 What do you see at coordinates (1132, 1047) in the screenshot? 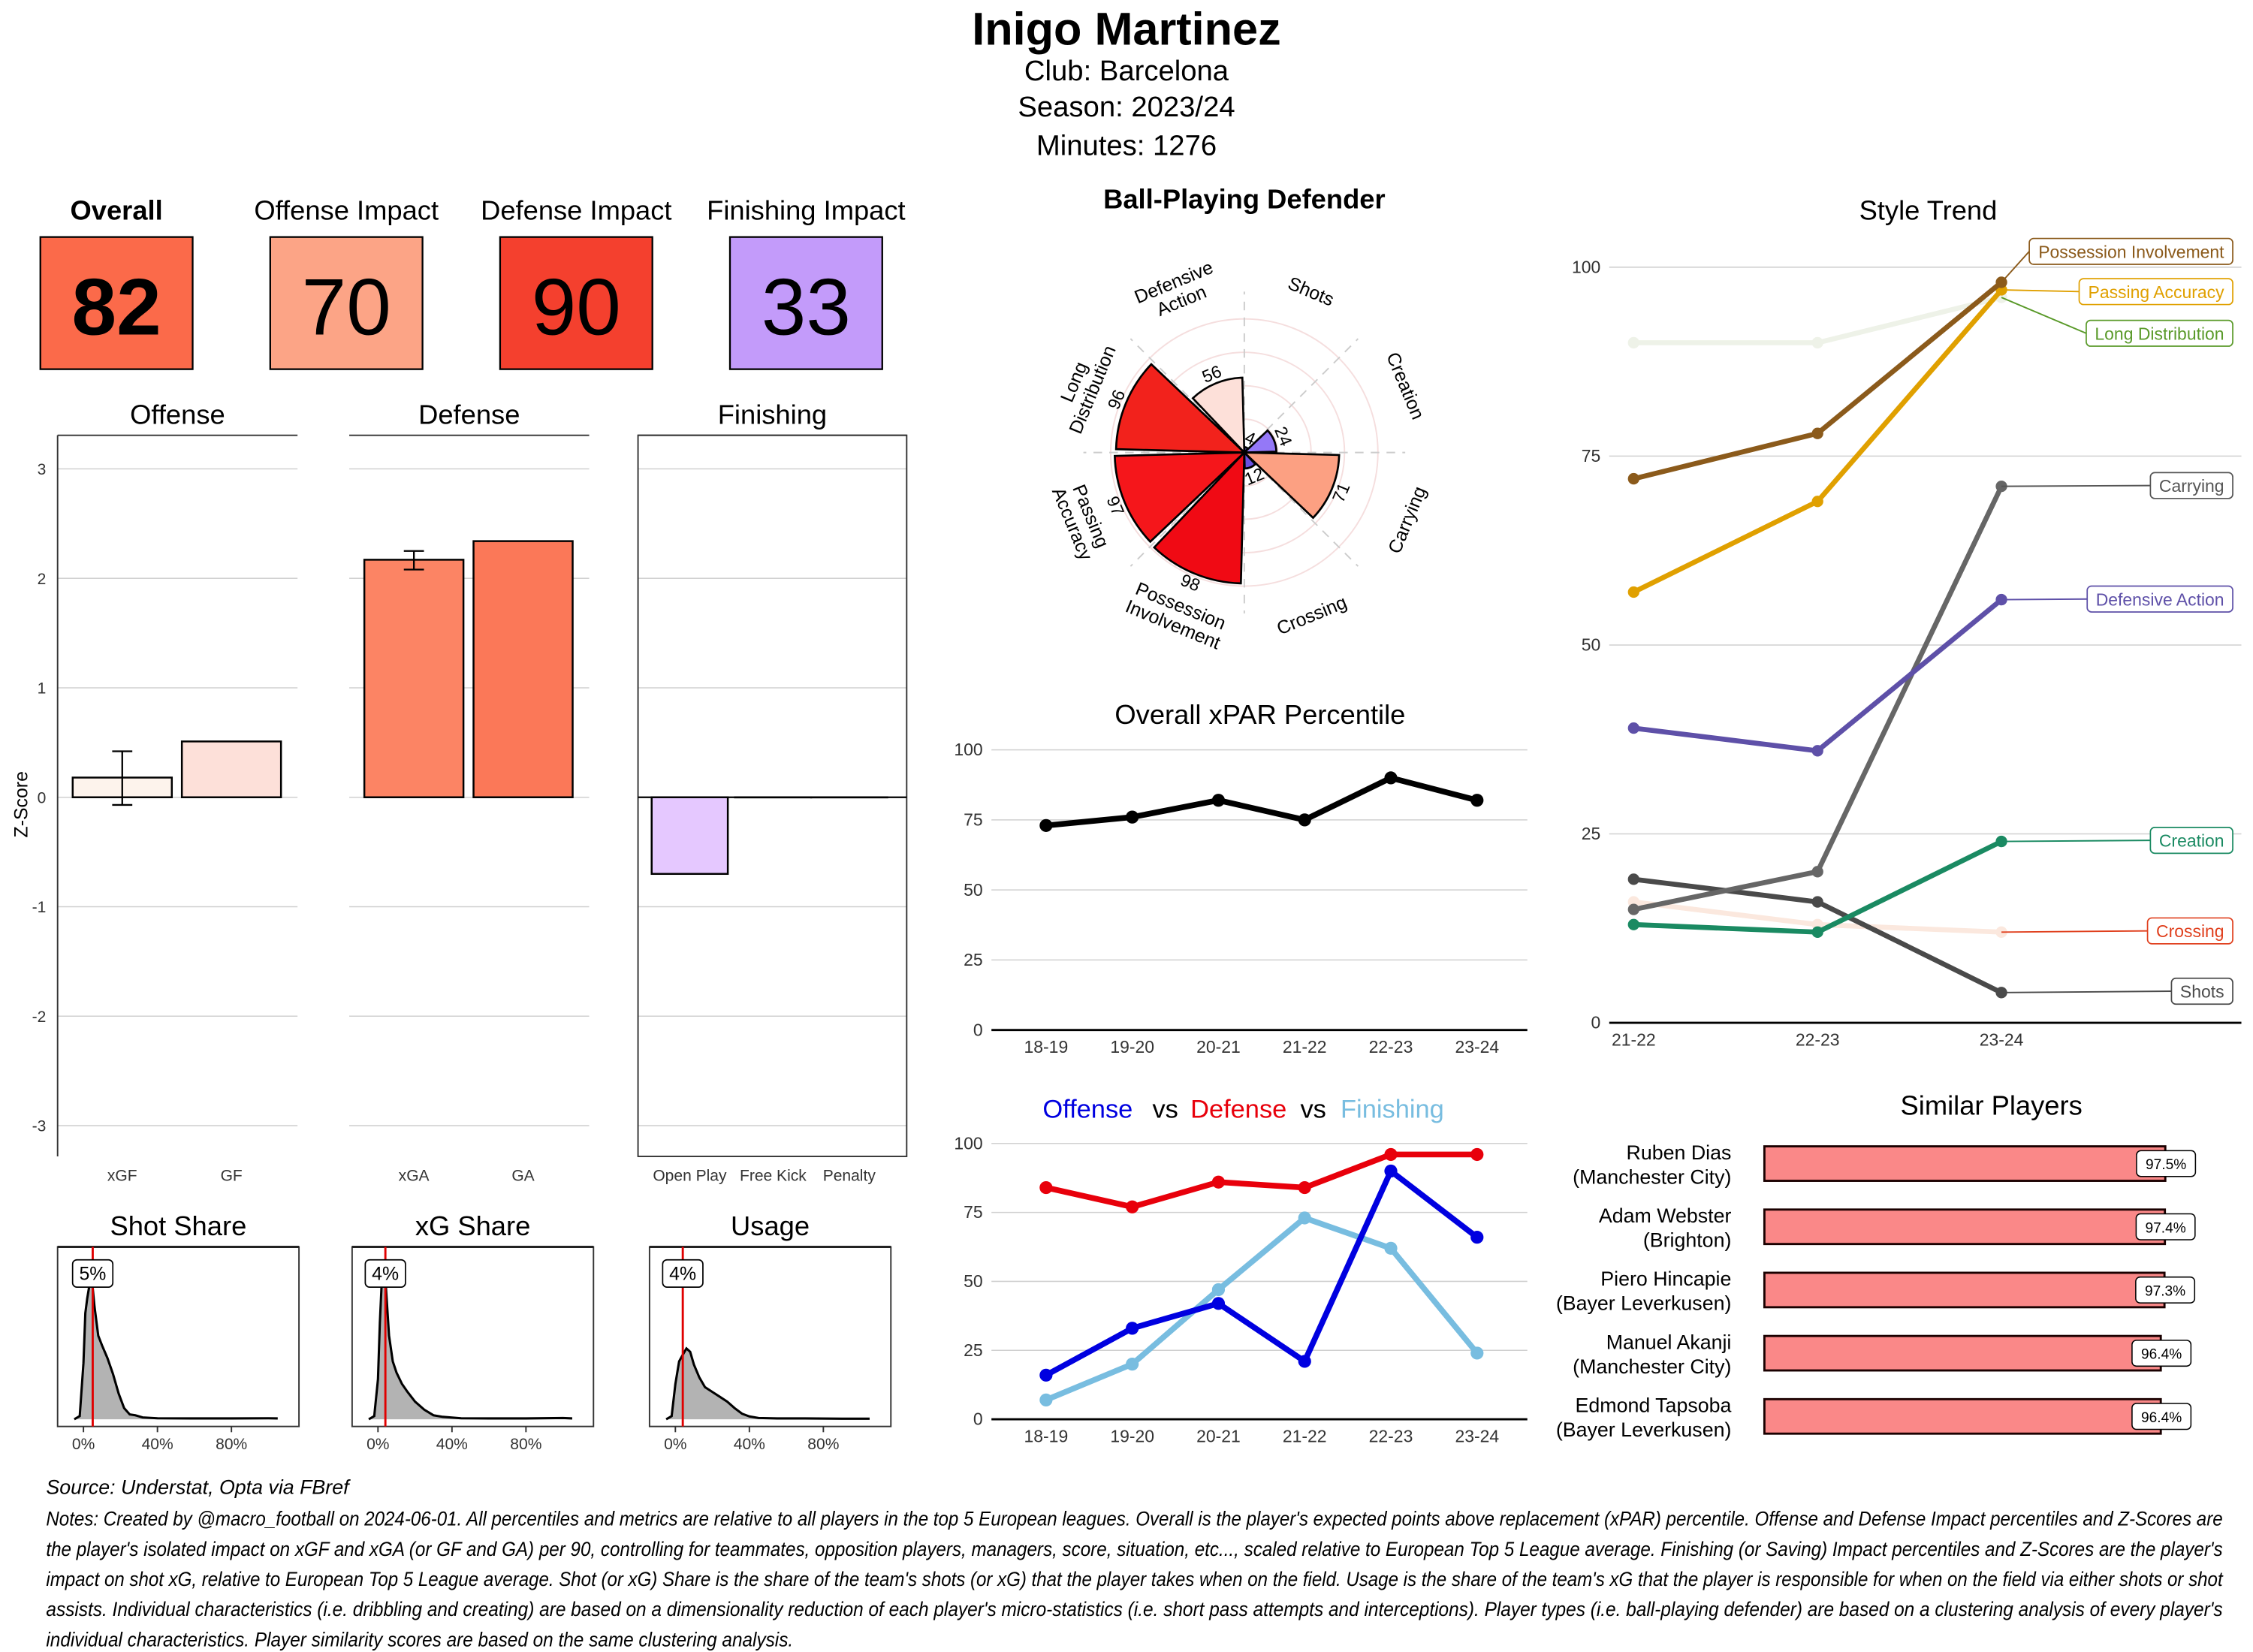
I see `x-tick-label: 19-20` at bounding box center [1132, 1047].